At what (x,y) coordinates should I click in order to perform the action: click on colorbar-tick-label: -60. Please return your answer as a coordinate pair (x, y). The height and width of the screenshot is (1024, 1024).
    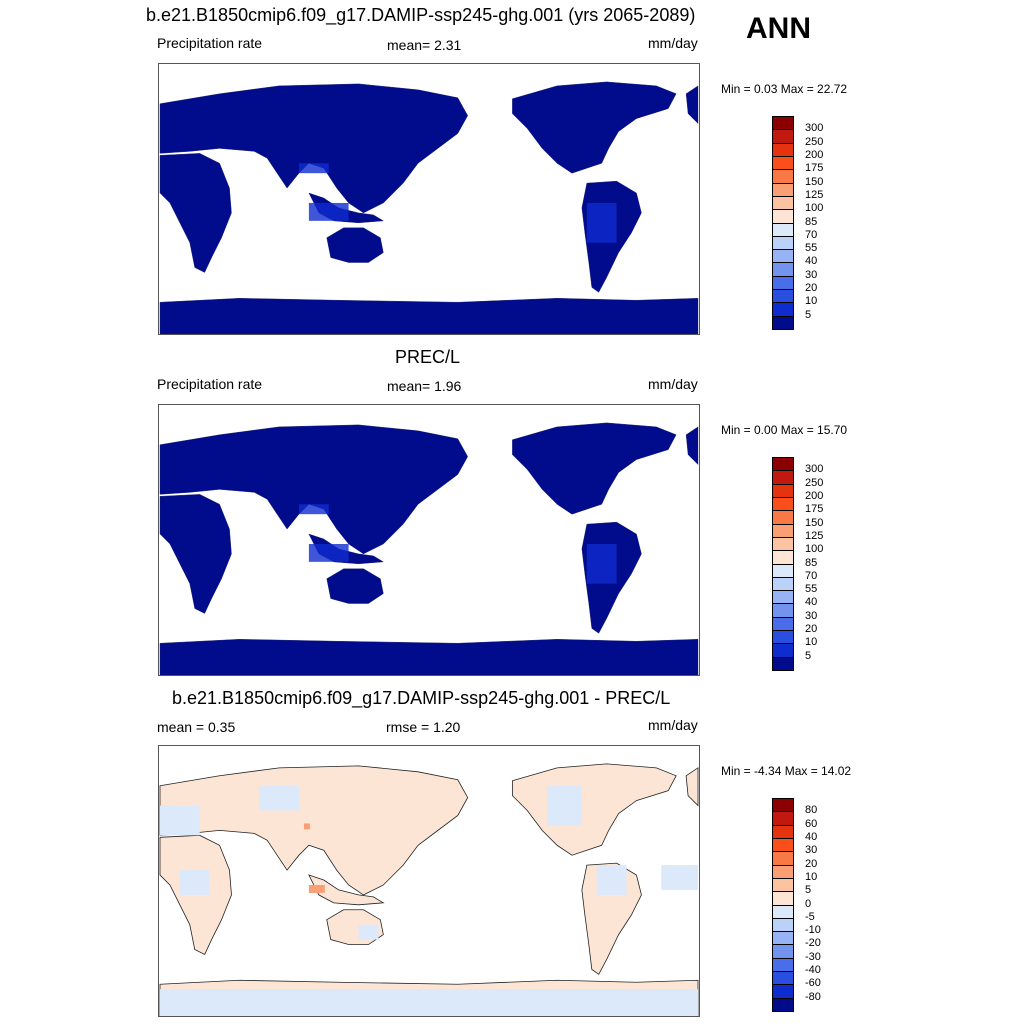
    Looking at the image, I should click on (813, 983).